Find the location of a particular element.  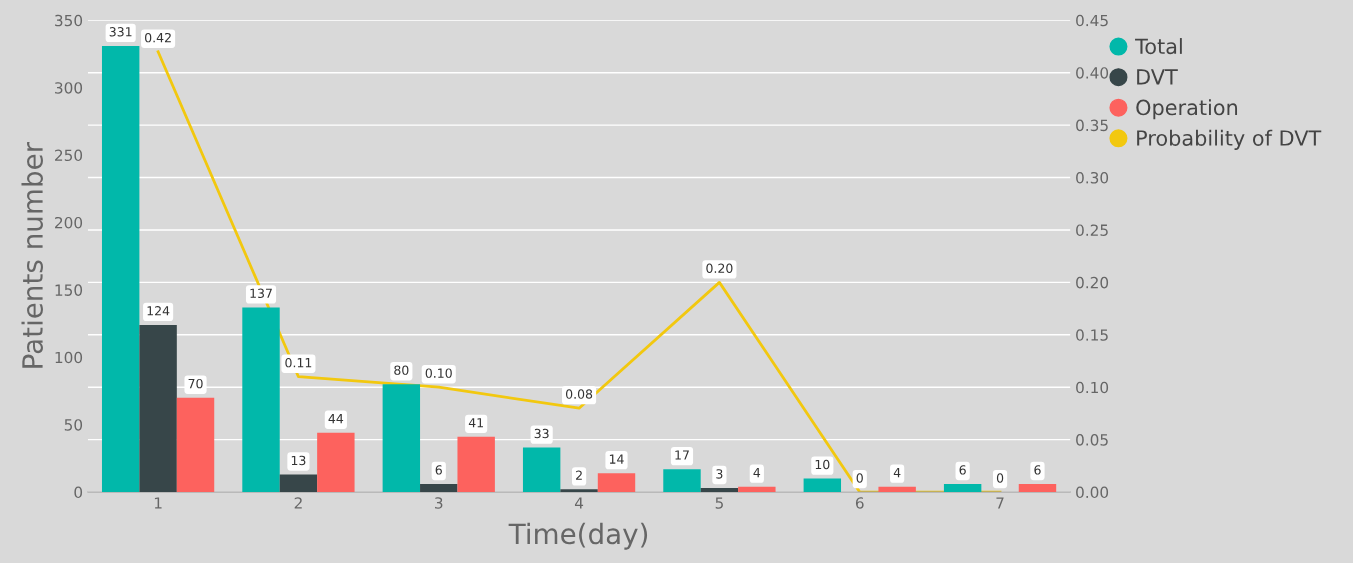

legend-label: Probability of DVT is located at coordinates (1229, 139).